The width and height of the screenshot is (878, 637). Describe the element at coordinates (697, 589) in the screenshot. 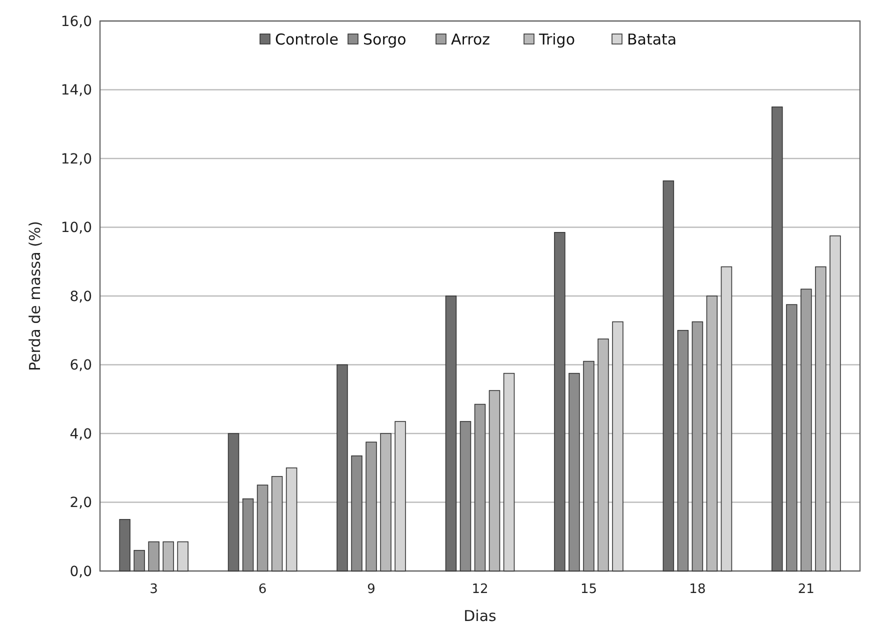

I see `x-tick-label: 18` at that location.